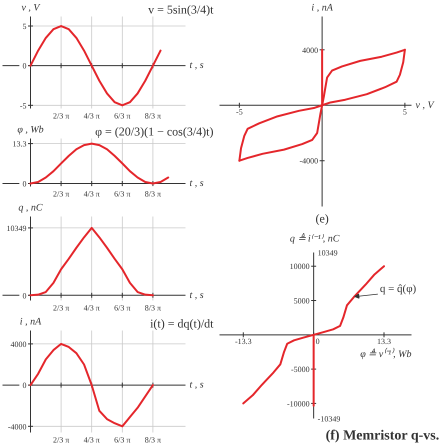 The width and height of the screenshot is (441, 446). Describe the element at coordinates (426, 105) in the screenshot. I see `x-axis-title: v , V` at that location.